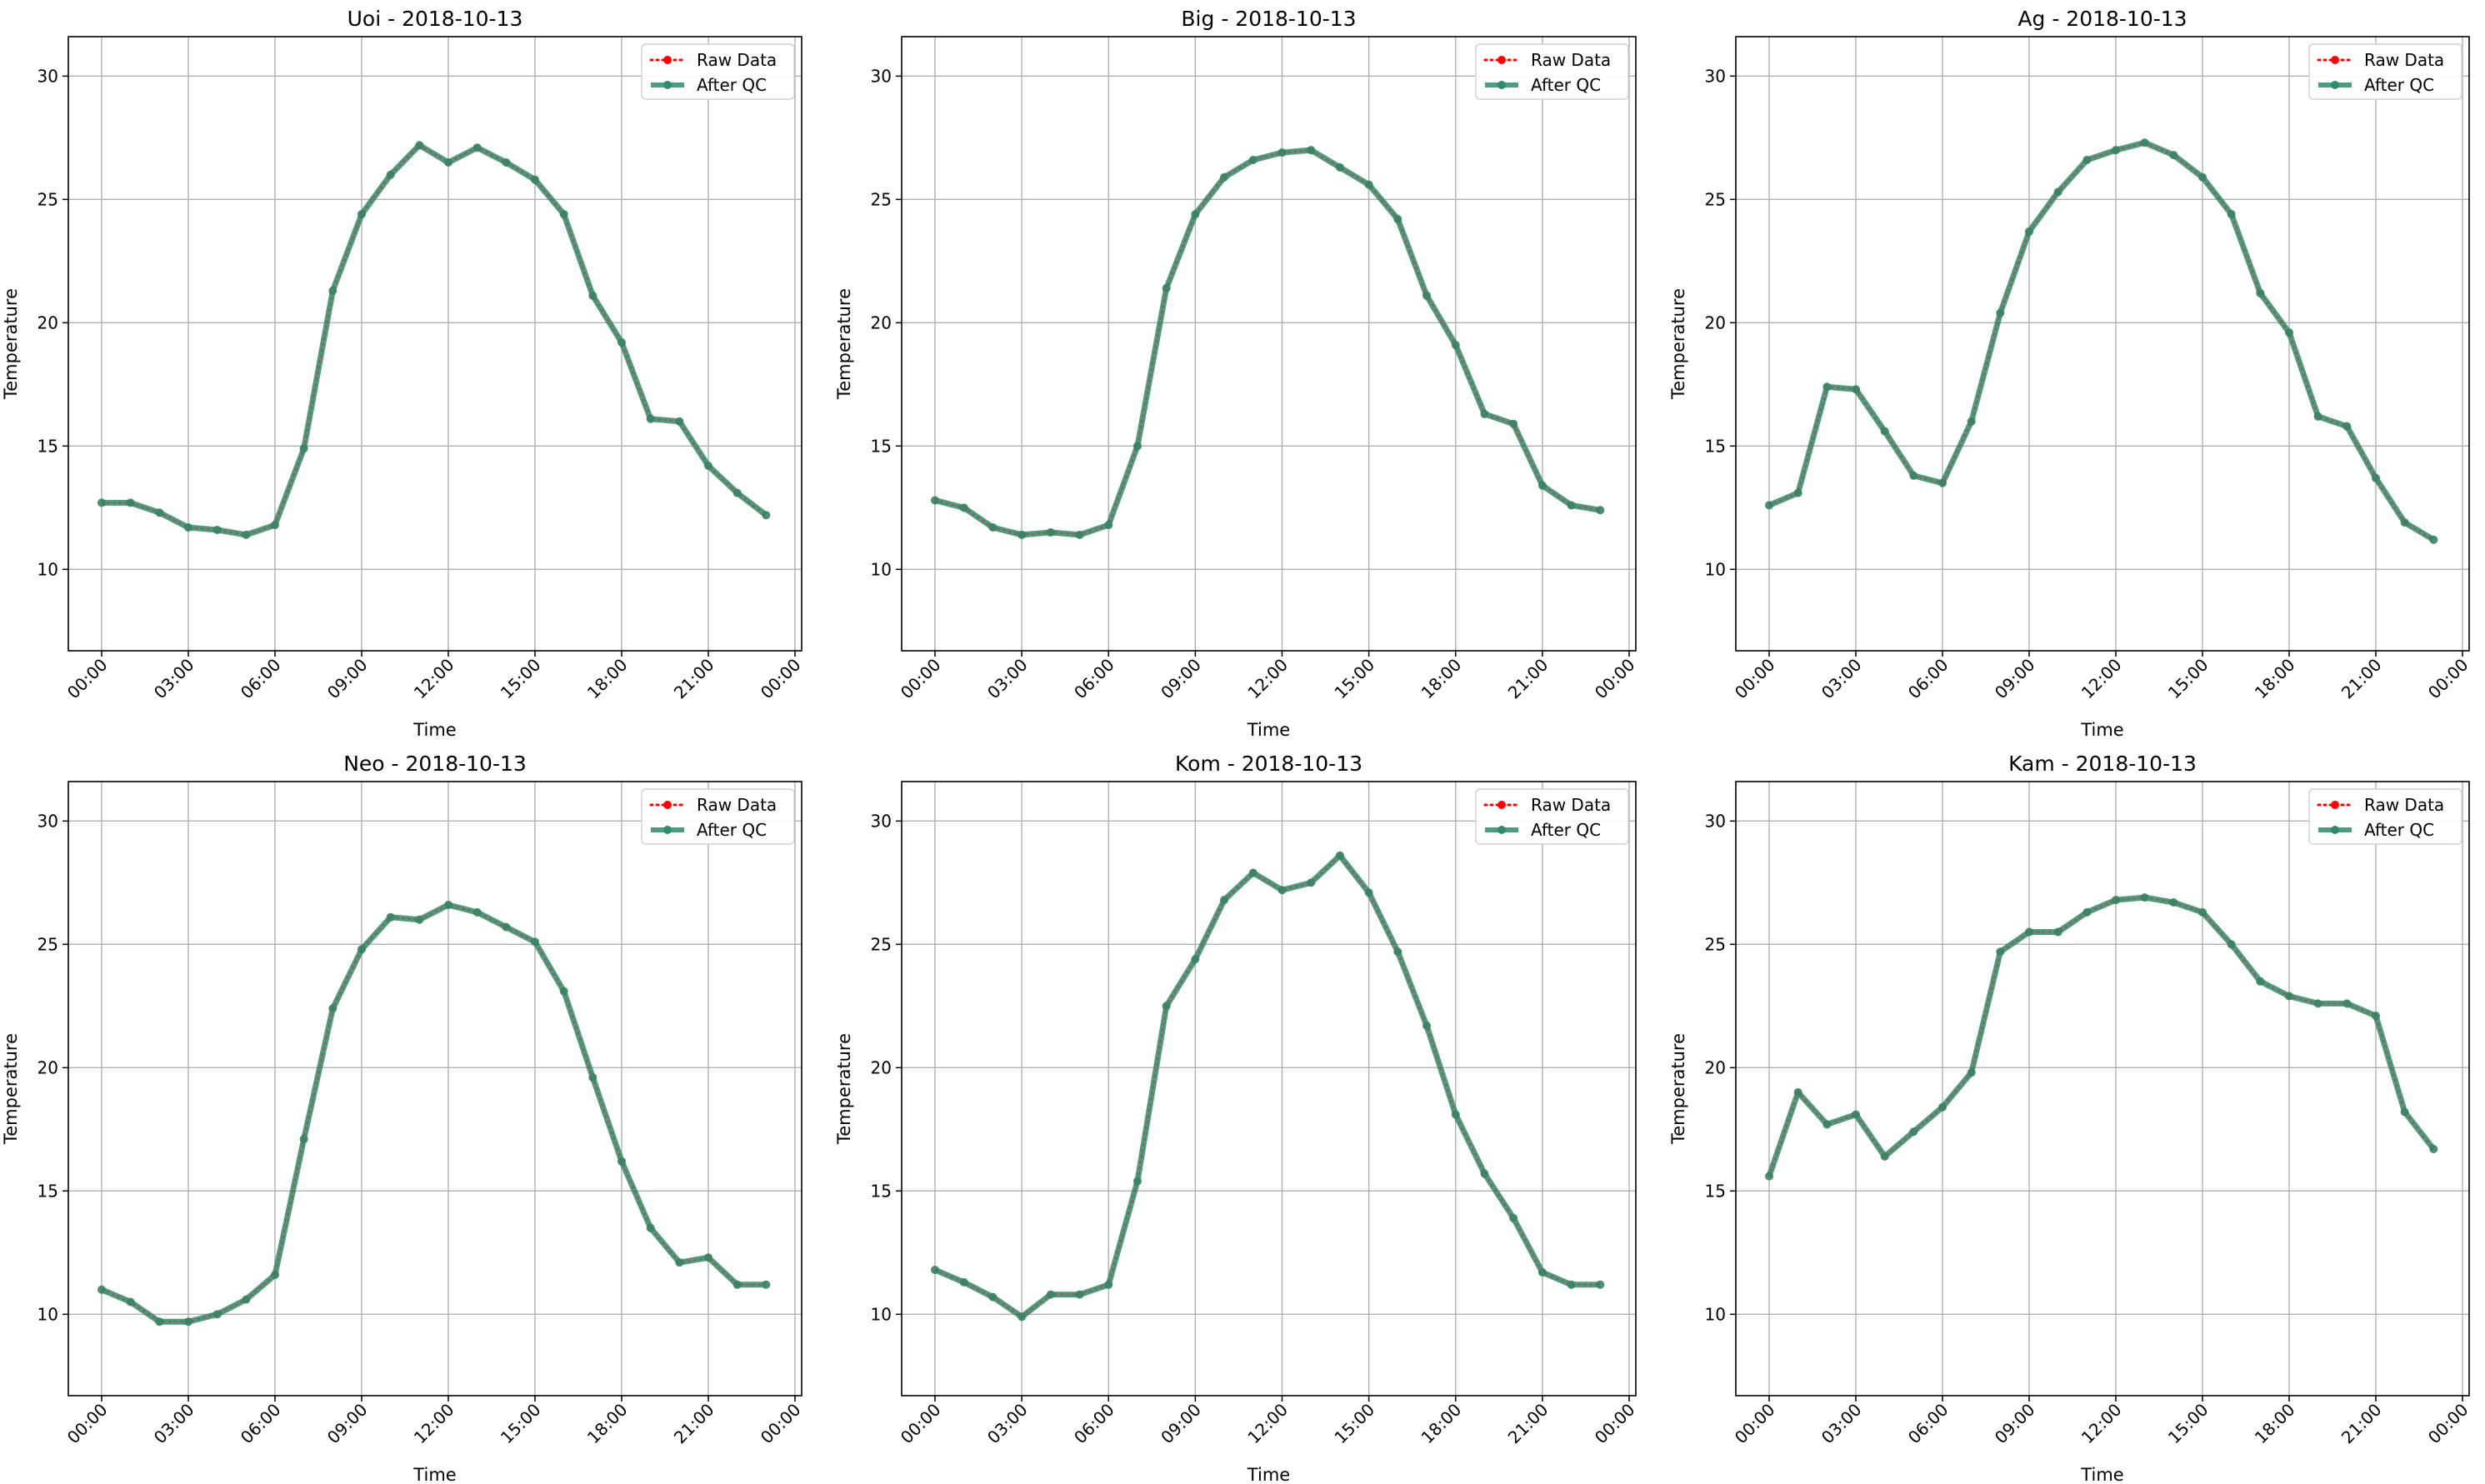 This screenshot has height=1484, width=2485. I want to click on axes-frame, so click(2102, 344).